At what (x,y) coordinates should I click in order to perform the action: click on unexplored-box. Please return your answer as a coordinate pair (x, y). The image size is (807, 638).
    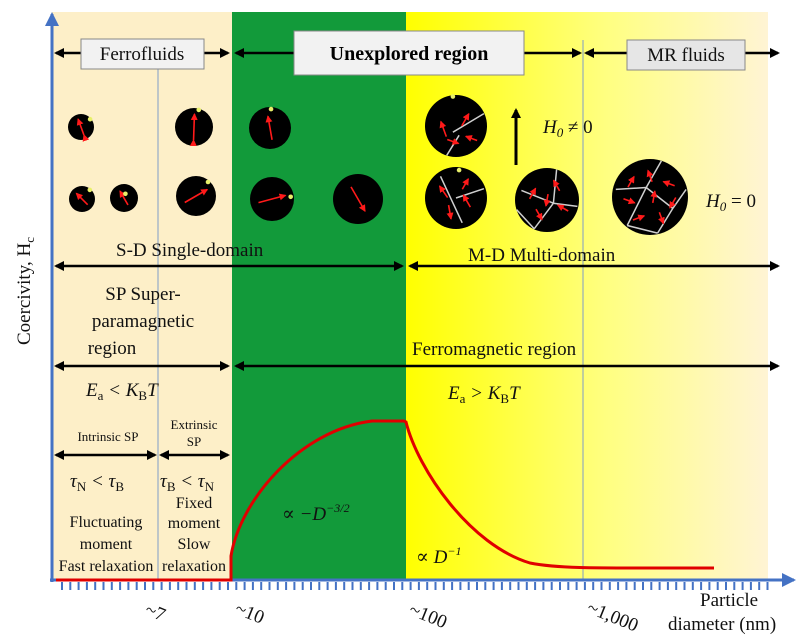
    Looking at the image, I should click on (409, 53).